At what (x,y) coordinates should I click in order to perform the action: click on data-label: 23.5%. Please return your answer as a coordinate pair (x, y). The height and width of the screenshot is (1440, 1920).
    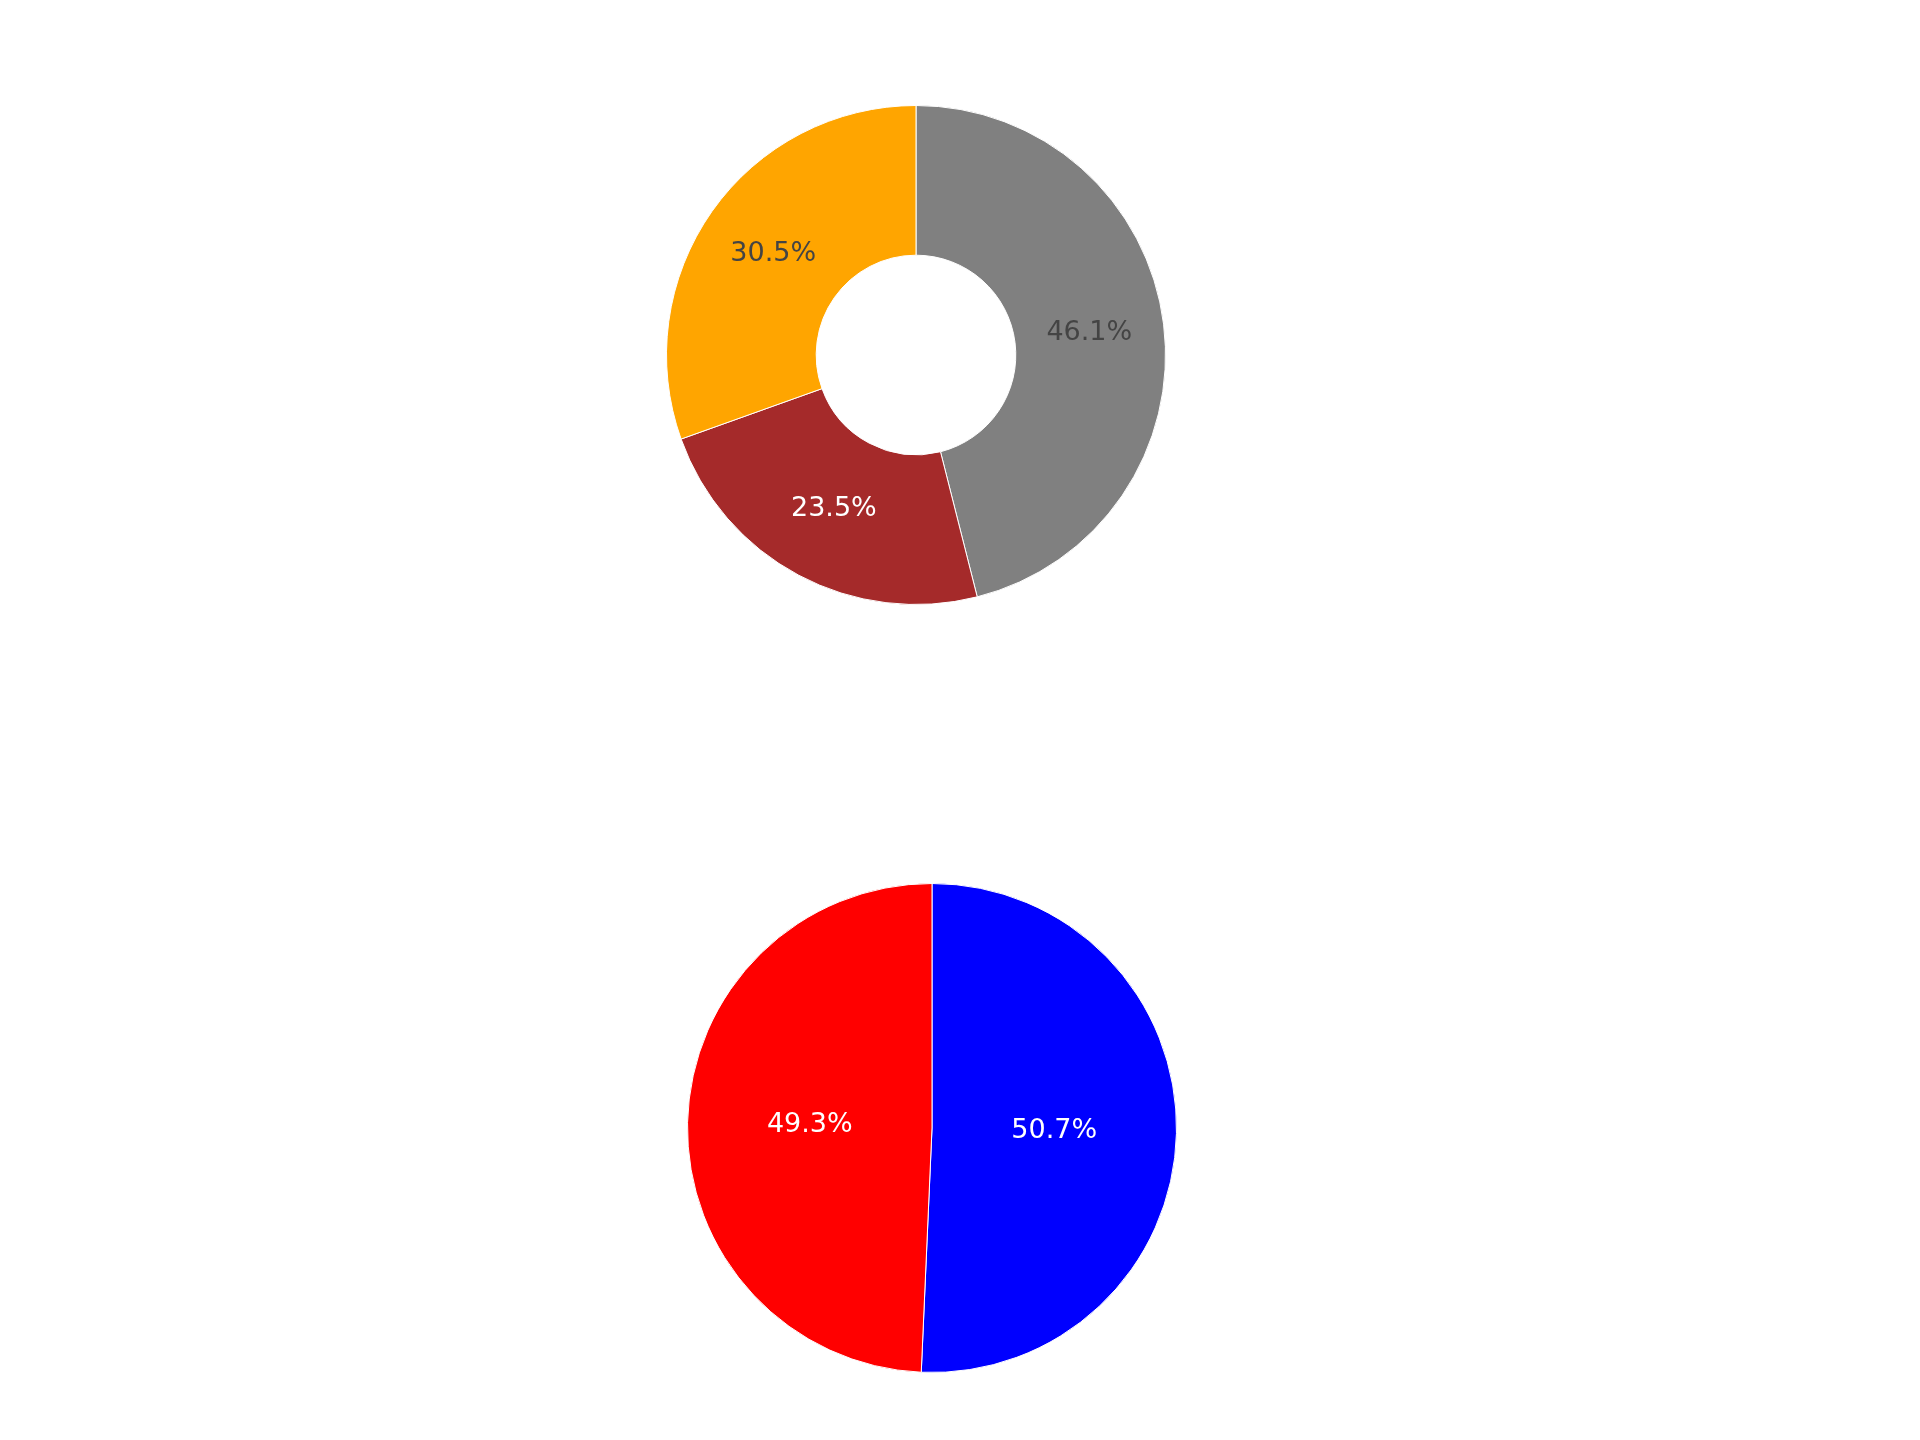
    Looking at the image, I should click on (833, 507).